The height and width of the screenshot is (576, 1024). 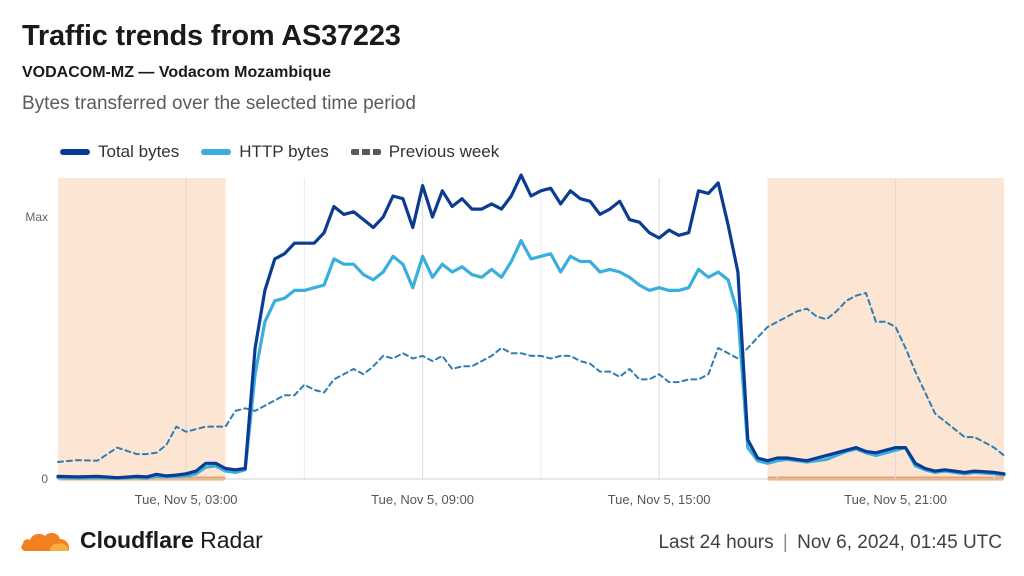 I want to click on time-range-info: Last 24 hours | Nov 6, 2024, 01:45 UTC, so click(x=830, y=543).